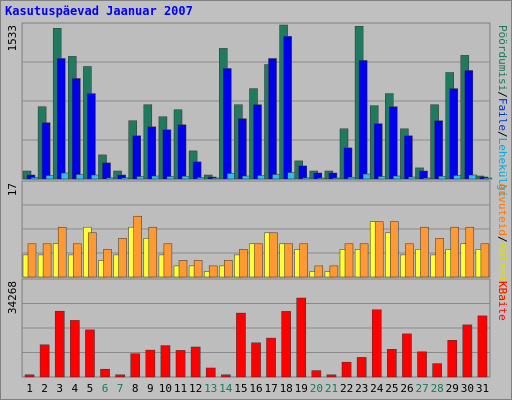  What do you see at coordinates (286, 388) in the screenshot?
I see `x-tick-label-18: 18` at bounding box center [286, 388].